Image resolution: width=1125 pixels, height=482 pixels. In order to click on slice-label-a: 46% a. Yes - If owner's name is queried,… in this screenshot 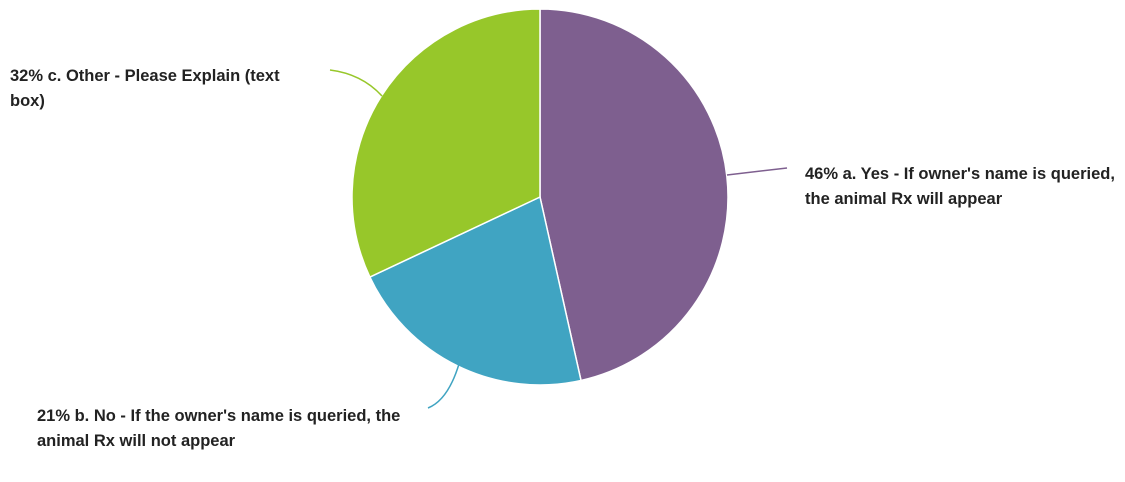, I will do `click(960, 186)`.